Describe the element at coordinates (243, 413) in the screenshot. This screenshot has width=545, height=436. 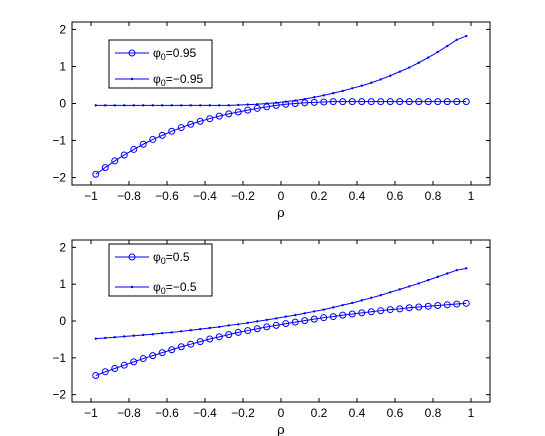
I see `x-tick-label: −0.2` at that location.